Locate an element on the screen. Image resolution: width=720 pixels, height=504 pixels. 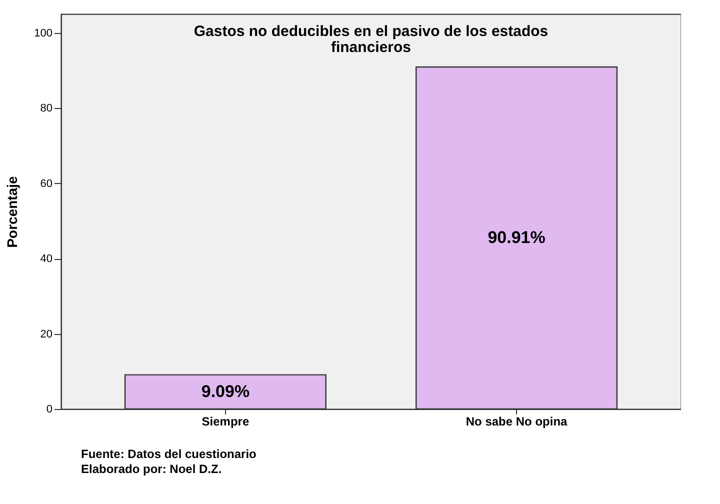
text: Gastos no deducibles en el pasivo de los estados financieros is located at coordinates (371, 39).